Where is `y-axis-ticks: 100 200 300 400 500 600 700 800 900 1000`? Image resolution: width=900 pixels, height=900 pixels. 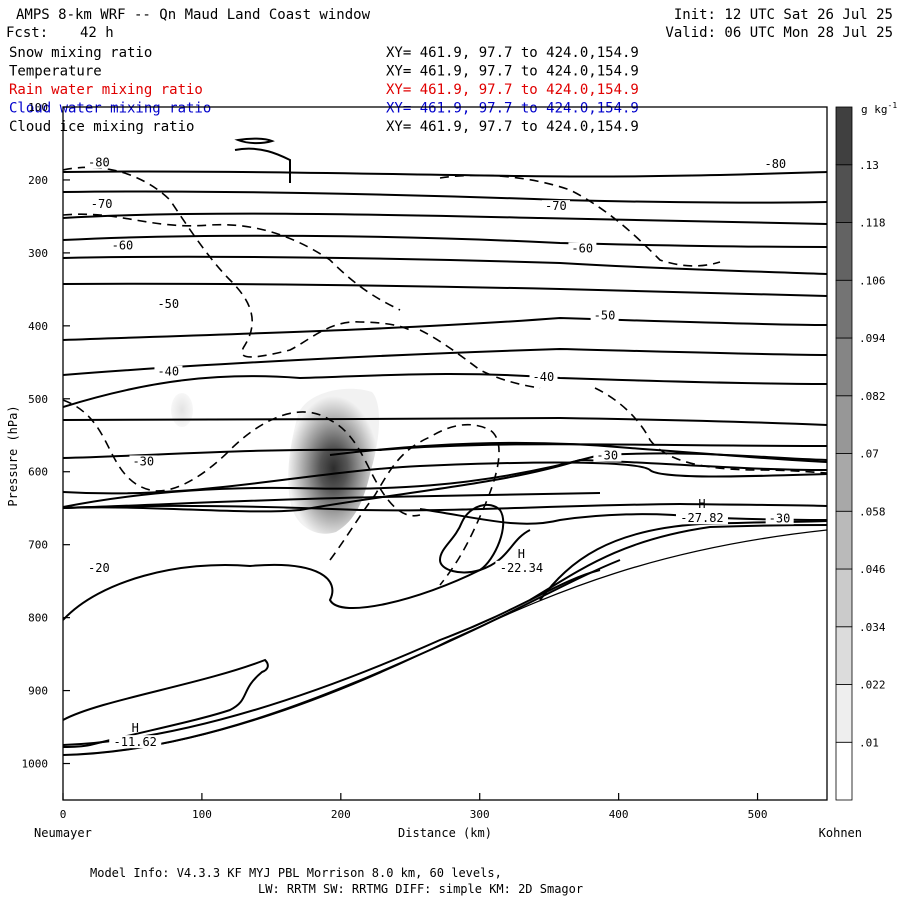 y-axis-ticks: 100 200 300 400 500 600 700 800 900 1000 is located at coordinates (46, 436).